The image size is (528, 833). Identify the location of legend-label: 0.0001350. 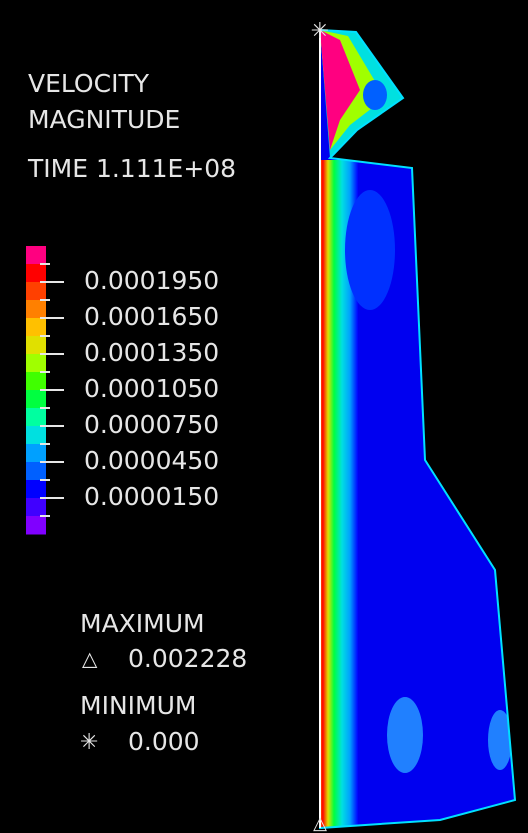
(151, 352).